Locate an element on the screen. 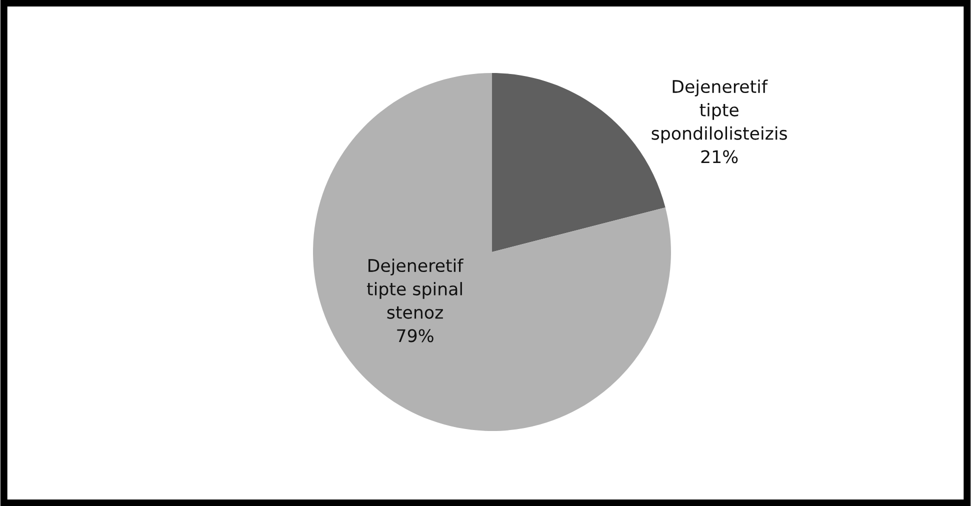 Image resolution: width=971 pixels, height=506 pixels. data-label: 21% is located at coordinates (719, 157).